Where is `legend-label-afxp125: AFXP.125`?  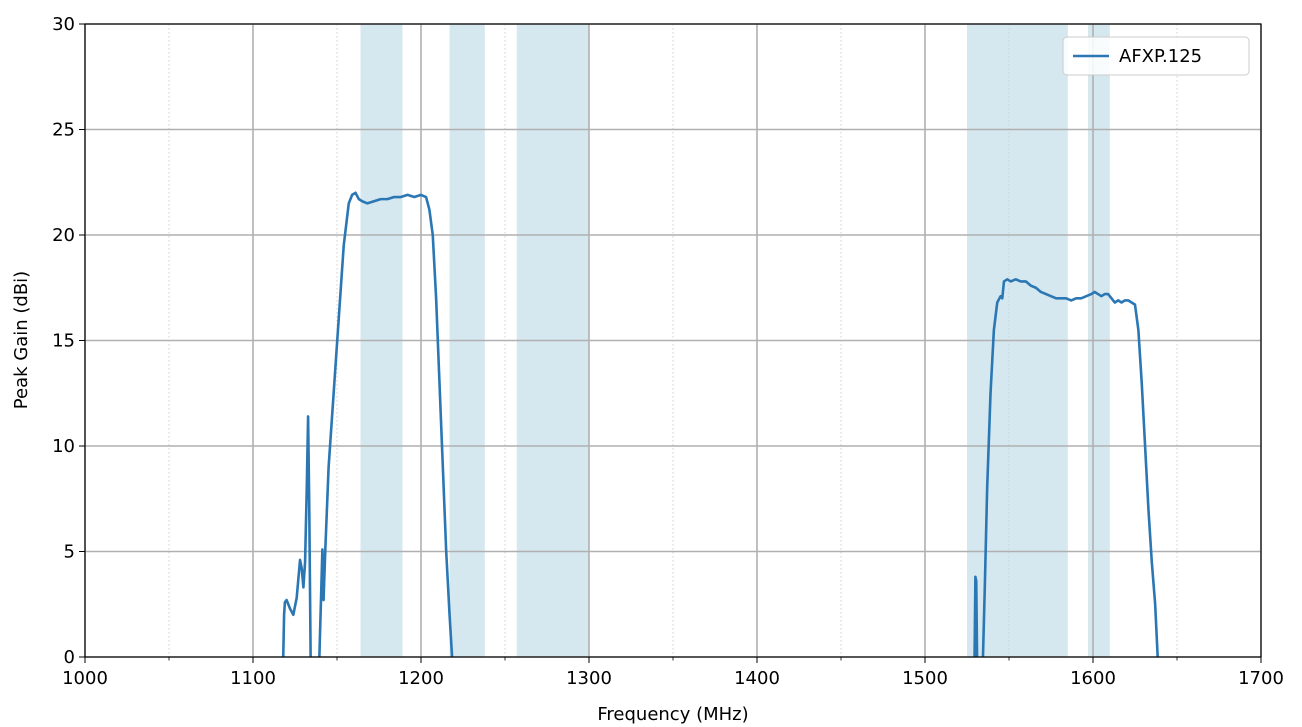 legend-label-afxp125: AFXP.125 is located at coordinates (1160, 56).